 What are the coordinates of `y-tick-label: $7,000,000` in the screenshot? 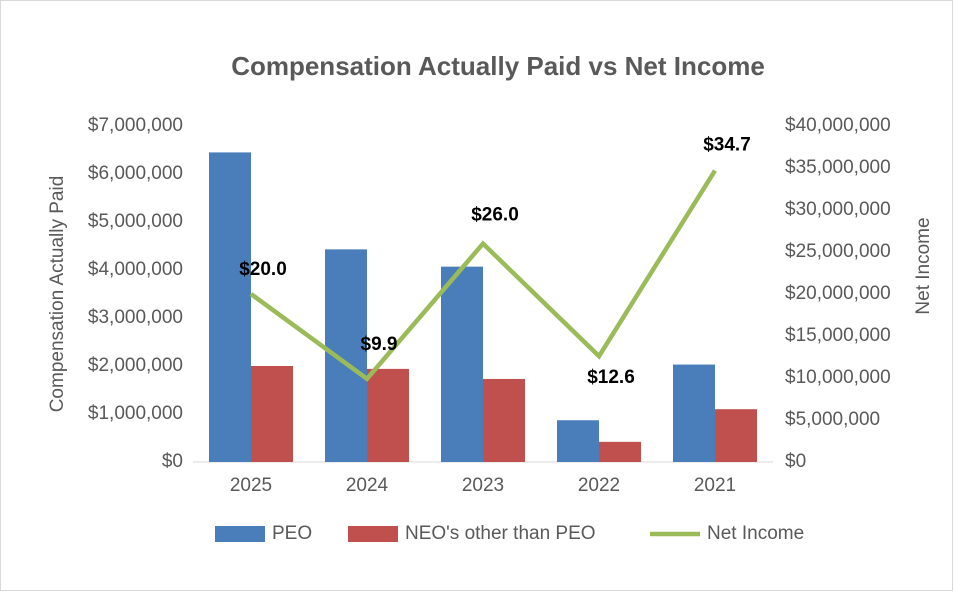 It's located at (135, 125).